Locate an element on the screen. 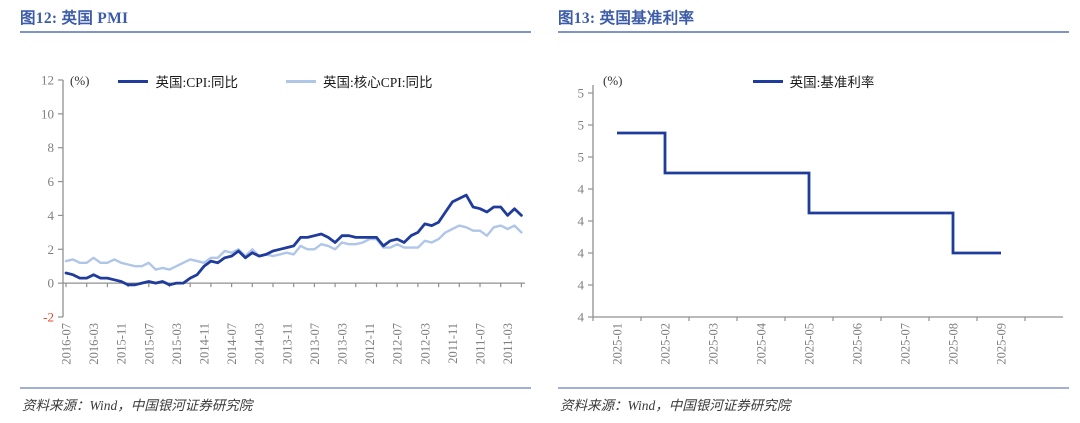  svg-text: 2014-11 is located at coordinates (205, 343).